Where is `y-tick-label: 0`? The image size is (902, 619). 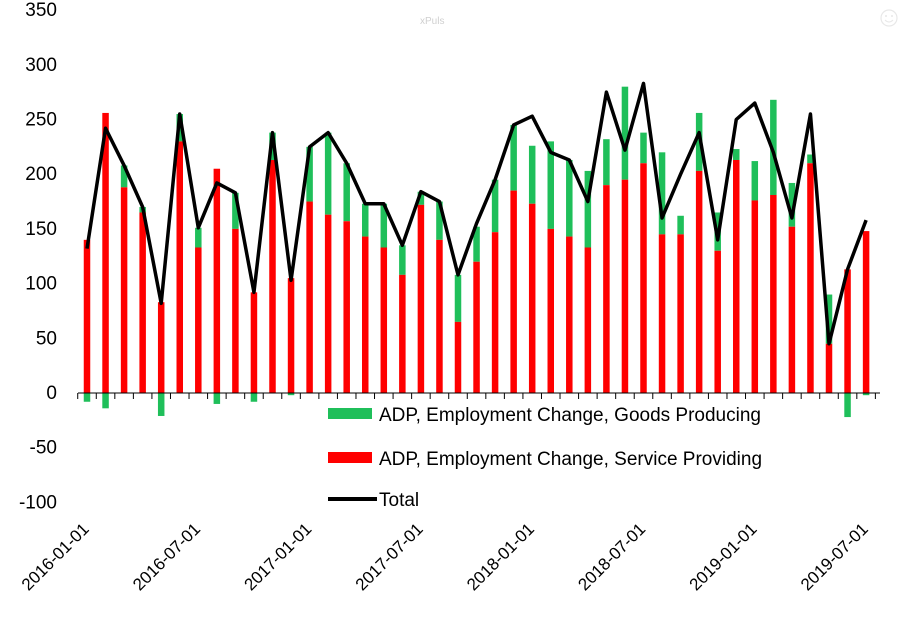
y-tick-label: 0 is located at coordinates (51, 393).